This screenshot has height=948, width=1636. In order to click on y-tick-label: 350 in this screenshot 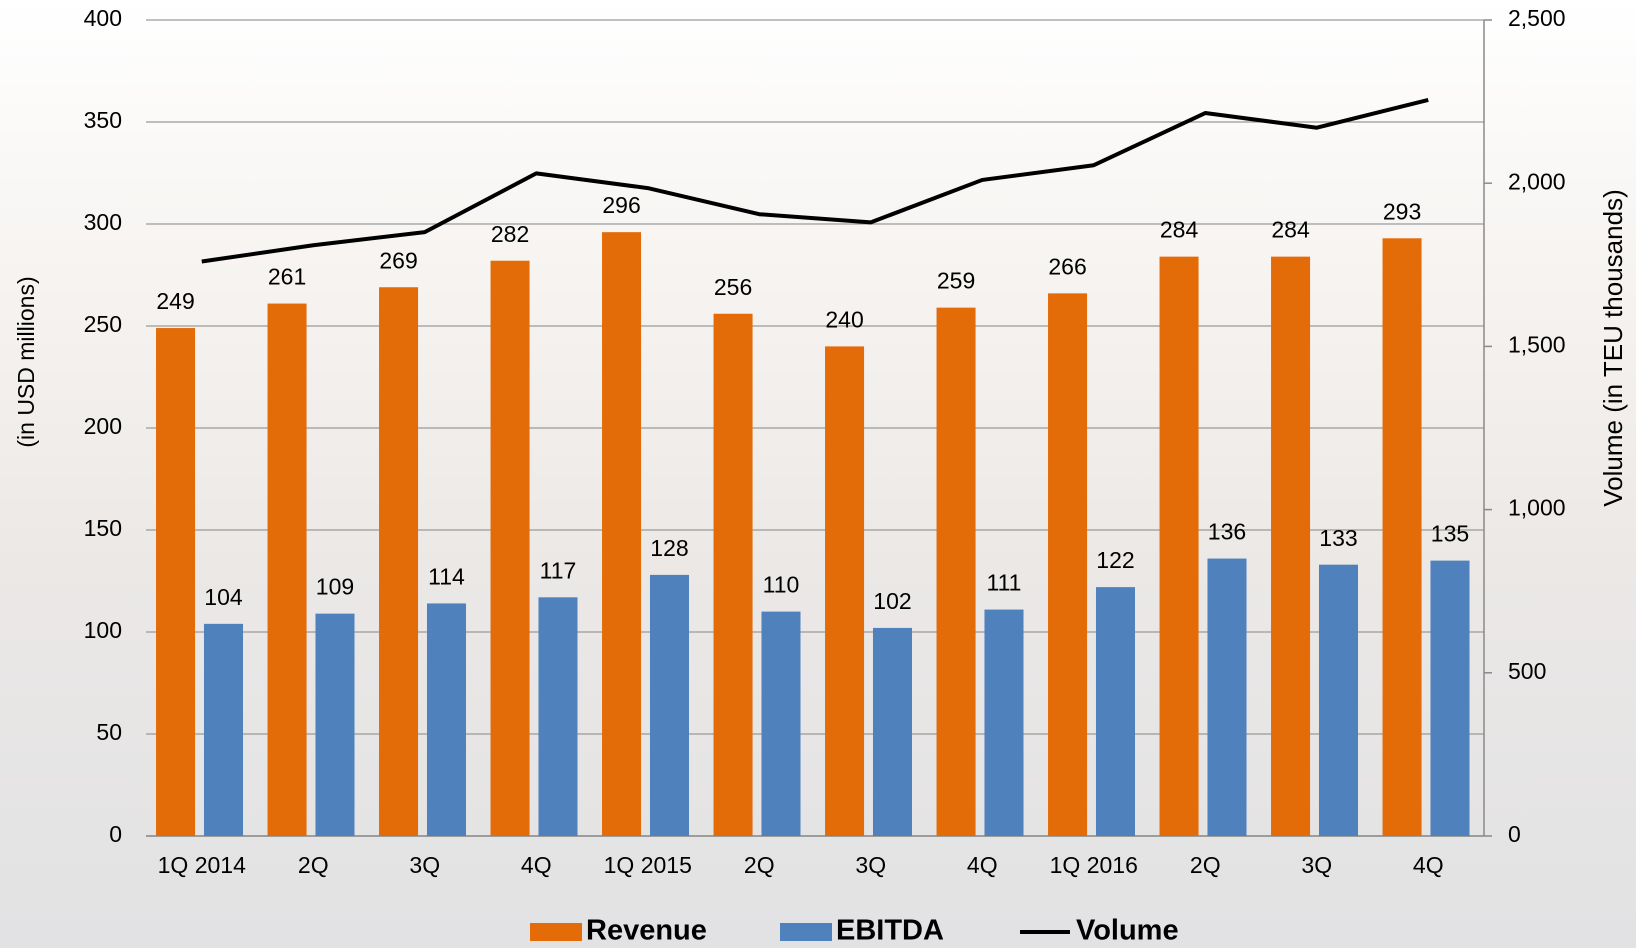, I will do `click(103, 120)`.